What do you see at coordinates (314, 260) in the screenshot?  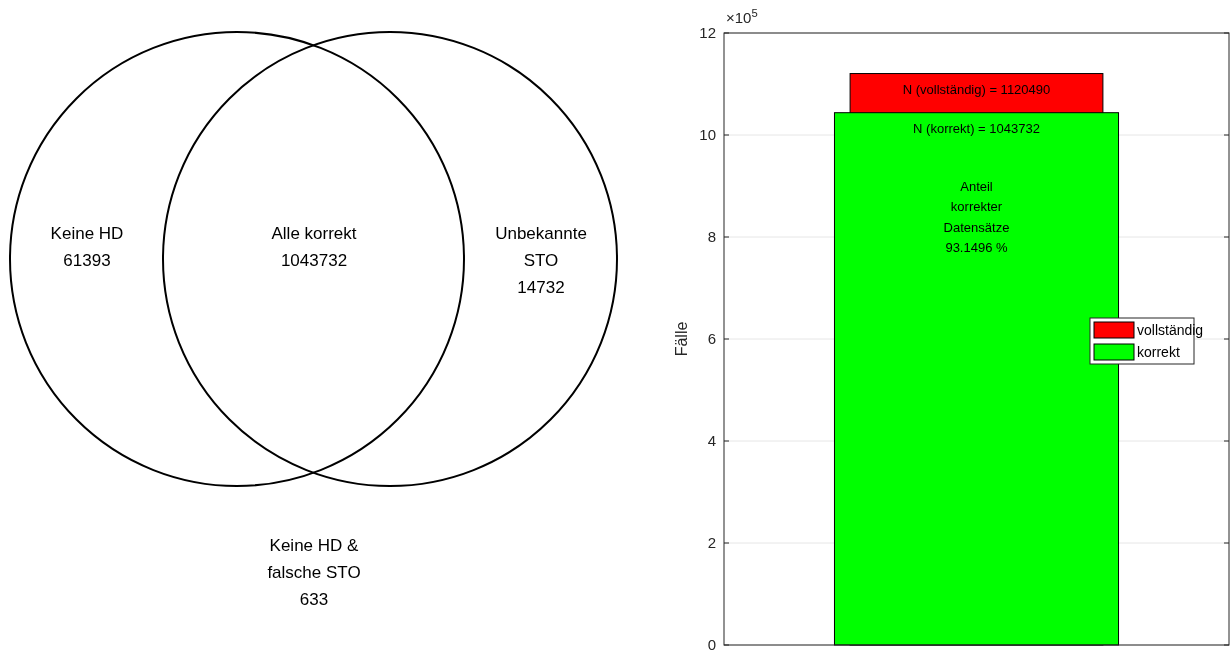 I see `data-label: 1043732` at bounding box center [314, 260].